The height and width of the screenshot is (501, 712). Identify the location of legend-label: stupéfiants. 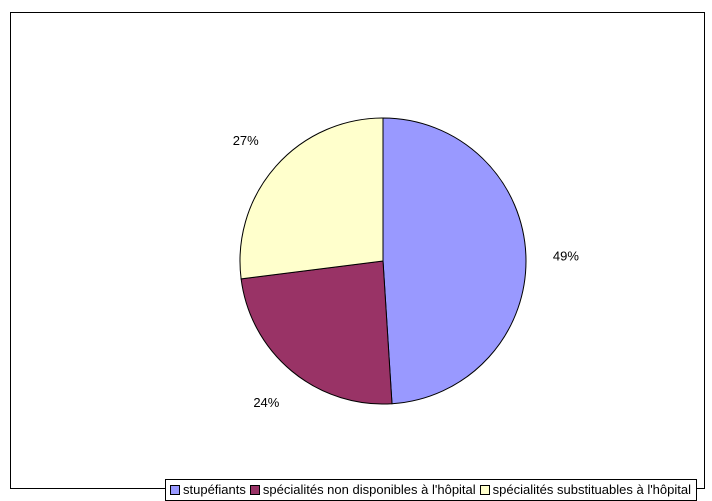
(214, 489).